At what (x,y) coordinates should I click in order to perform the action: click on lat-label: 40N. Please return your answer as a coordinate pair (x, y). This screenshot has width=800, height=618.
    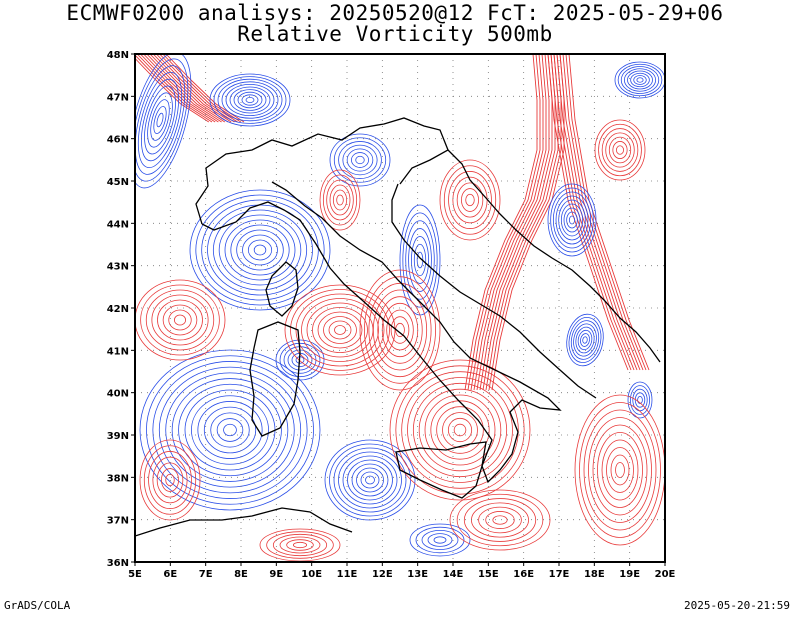
    Looking at the image, I should click on (118, 394).